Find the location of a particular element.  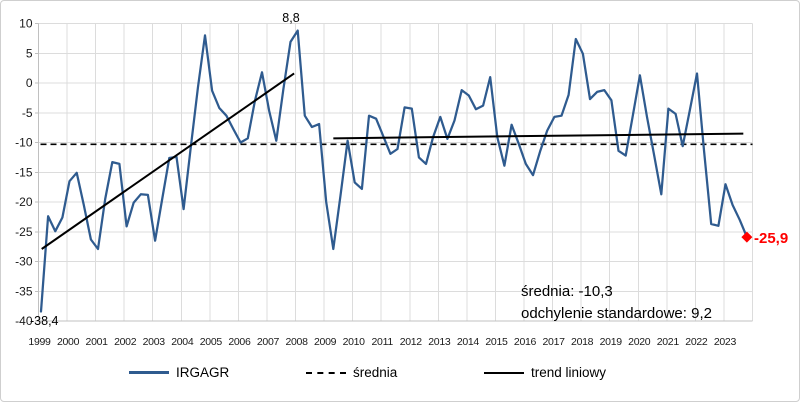

x-axis-tick-label: 2023 is located at coordinates (725, 342).